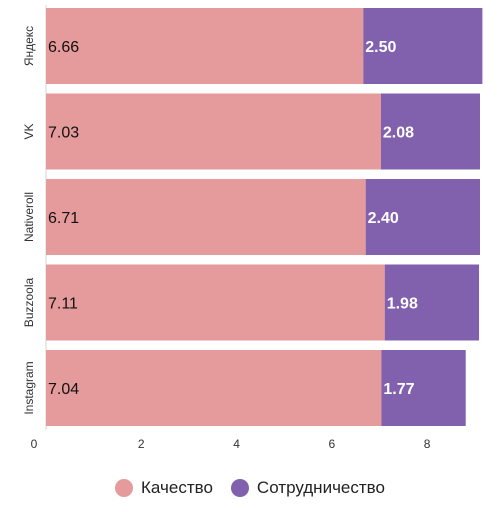 This screenshot has width=500, height=512. I want to click on data-label-cooperation-4: 1.77, so click(398, 389).